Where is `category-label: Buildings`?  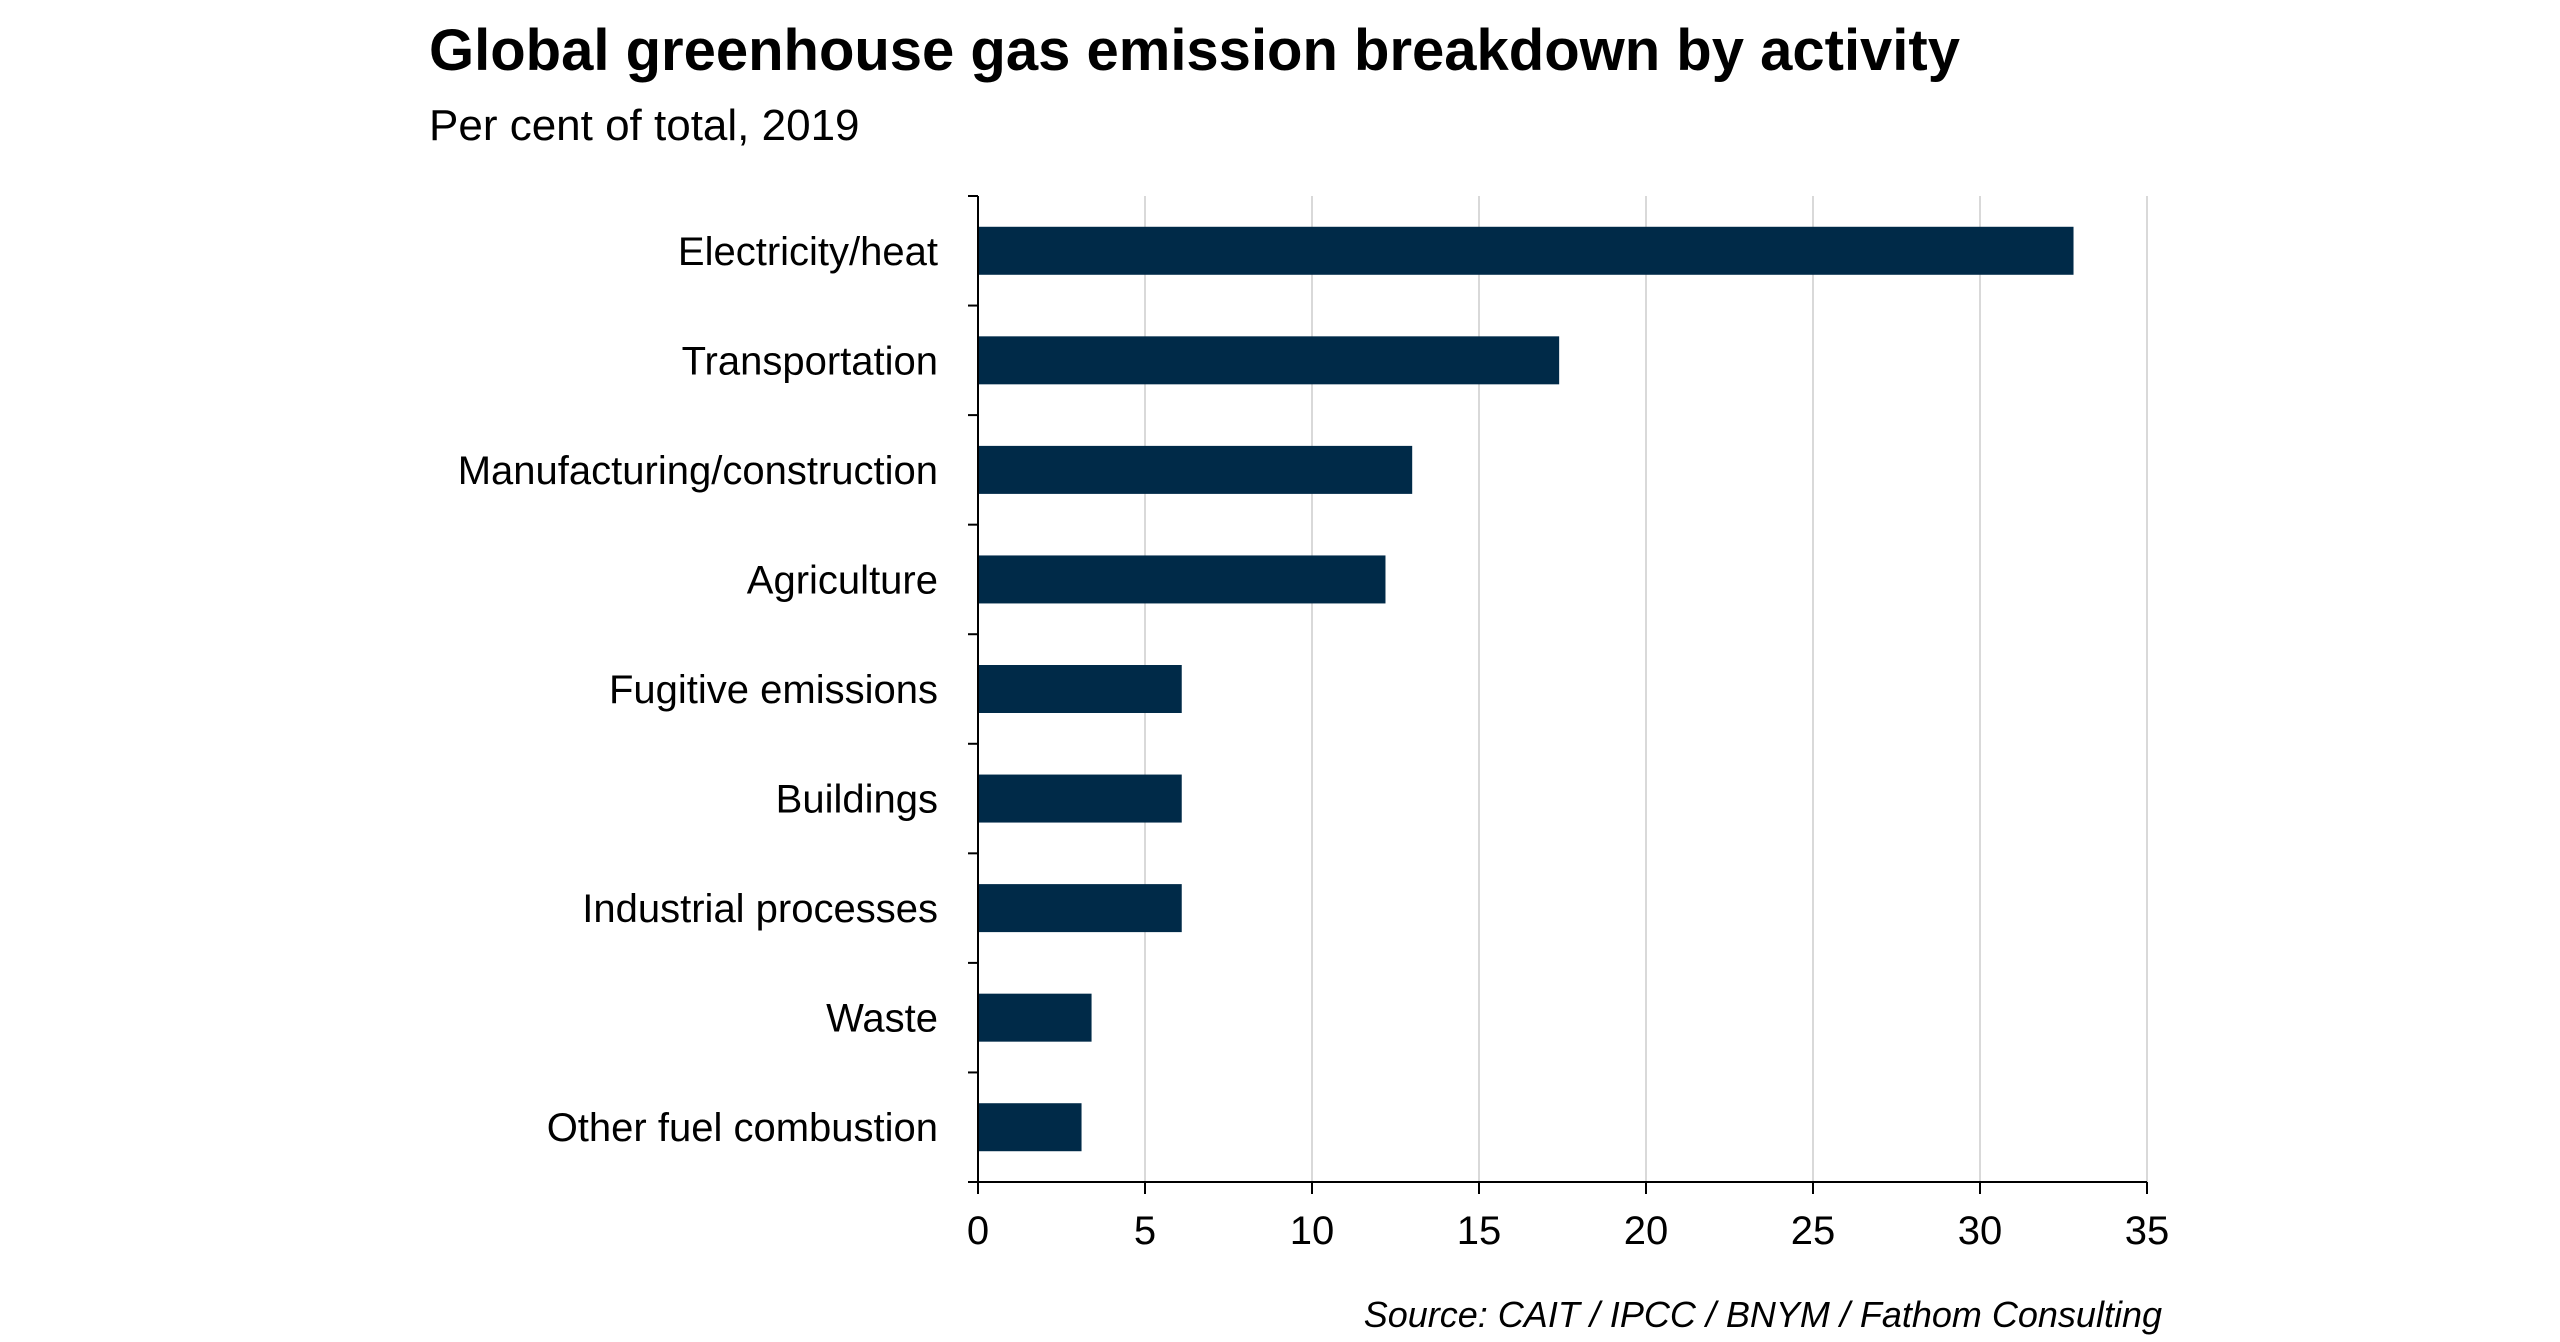 category-label: Buildings is located at coordinates (857, 800).